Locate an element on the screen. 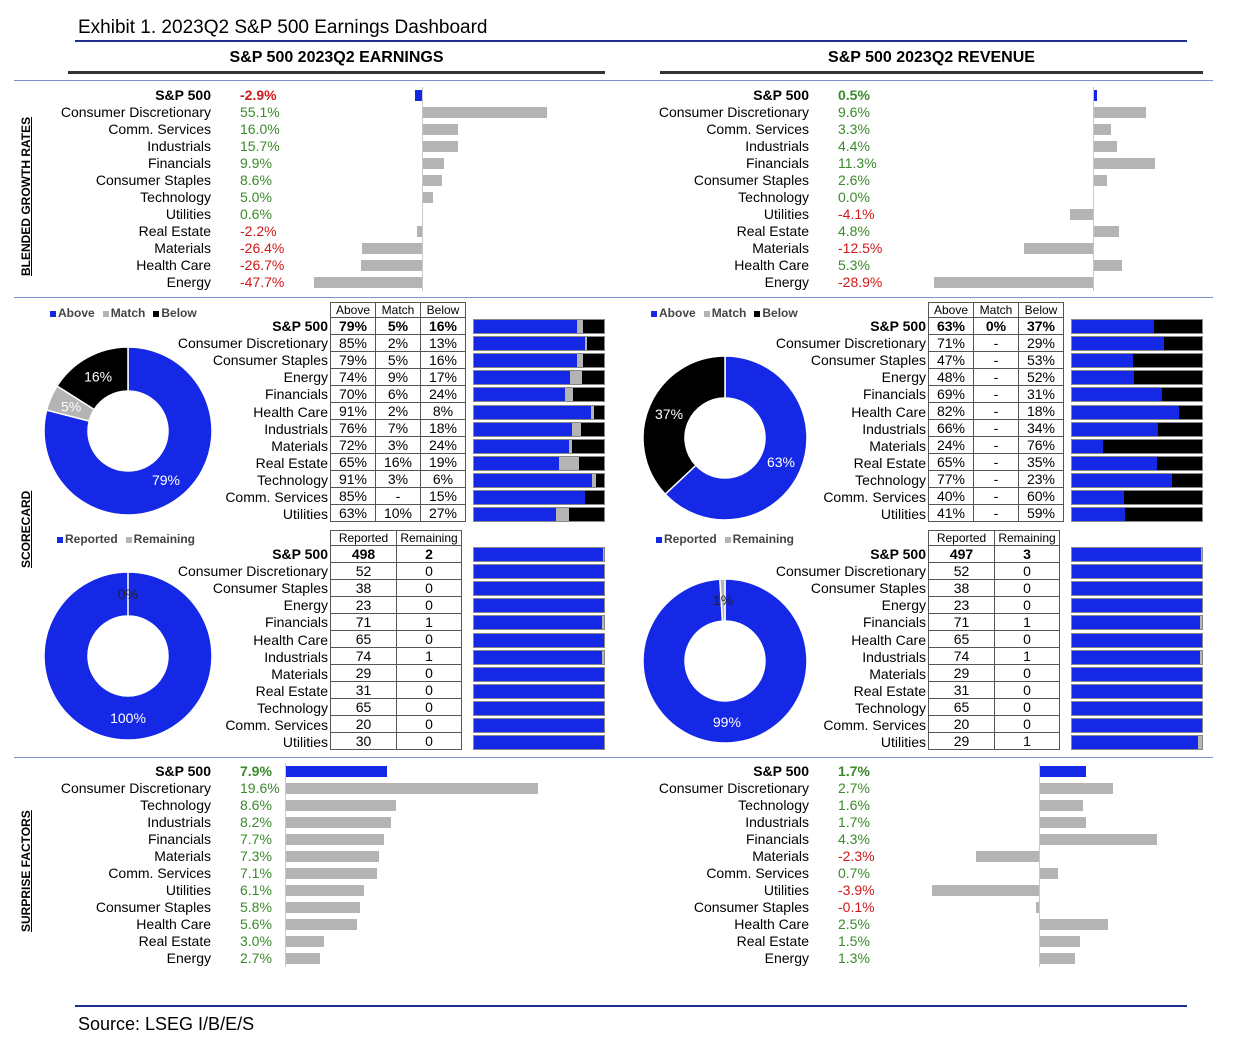 The width and height of the screenshot is (1253, 1042). table-row: 31 0 is located at coordinates (994, 690).